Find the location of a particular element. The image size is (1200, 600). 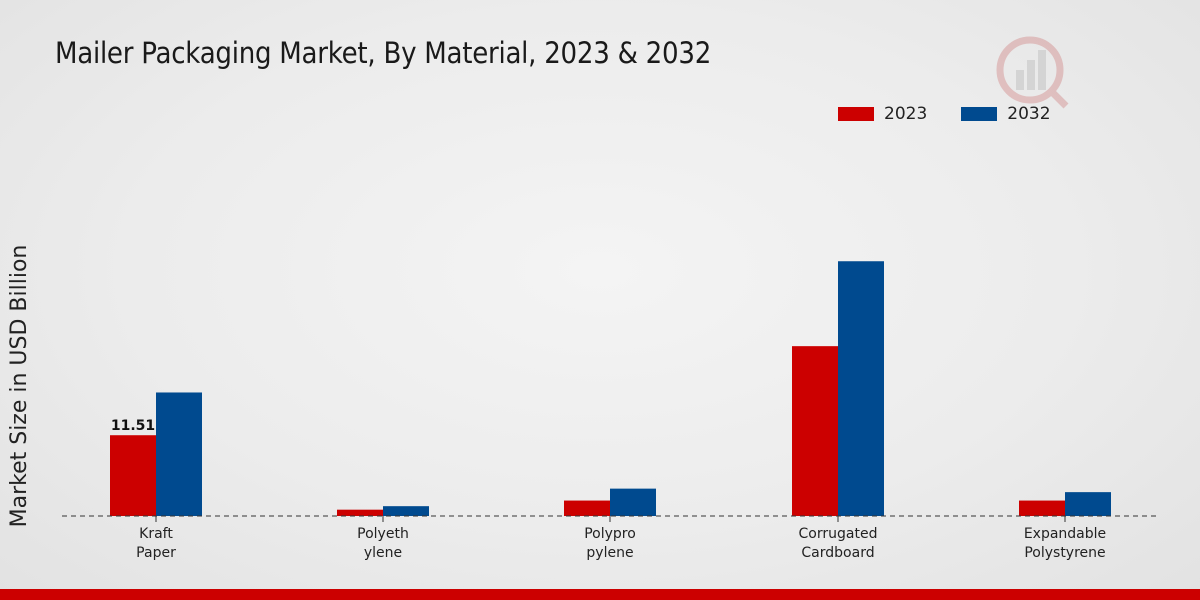

data-label: 11.51 is located at coordinates (133, 426).